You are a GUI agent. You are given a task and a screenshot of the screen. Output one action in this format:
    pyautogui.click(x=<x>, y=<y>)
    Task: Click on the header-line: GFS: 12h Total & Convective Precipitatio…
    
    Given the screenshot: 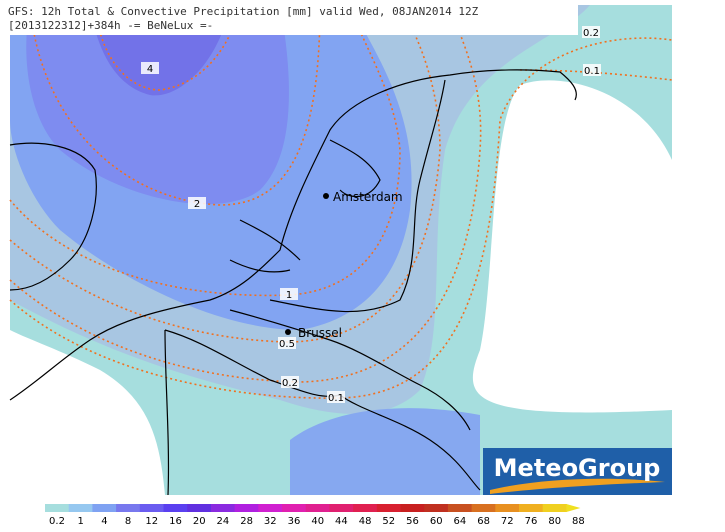 What is the action you would take?
    pyautogui.click(x=243, y=11)
    